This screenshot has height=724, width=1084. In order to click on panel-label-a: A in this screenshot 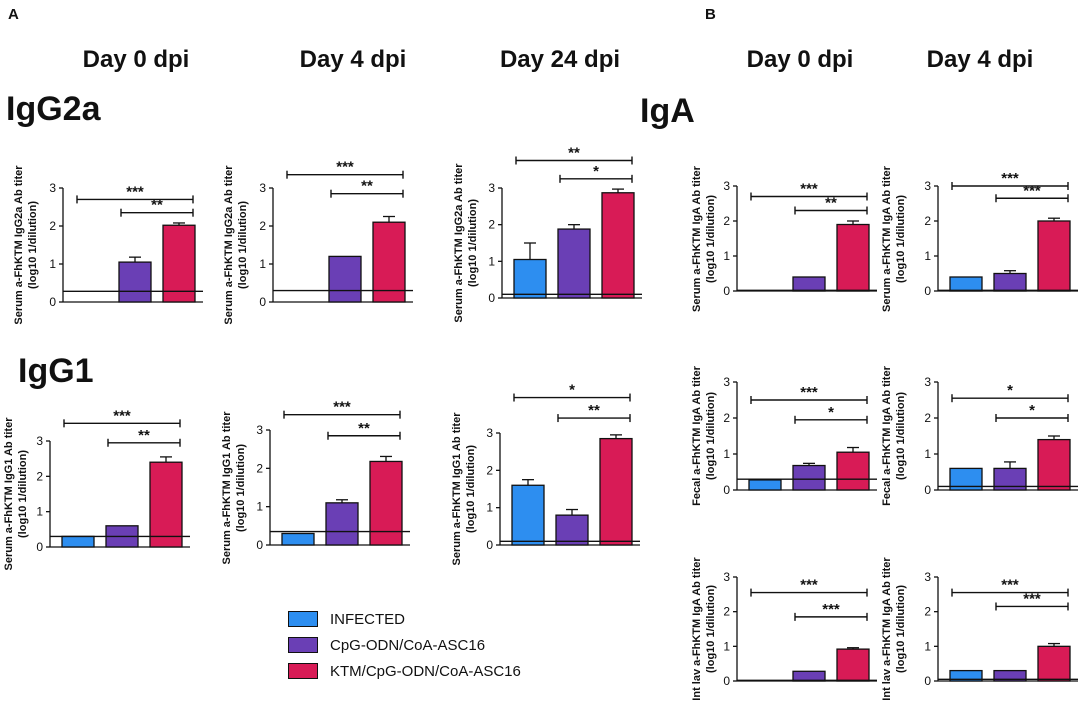, I will do `click(13, 14)`.